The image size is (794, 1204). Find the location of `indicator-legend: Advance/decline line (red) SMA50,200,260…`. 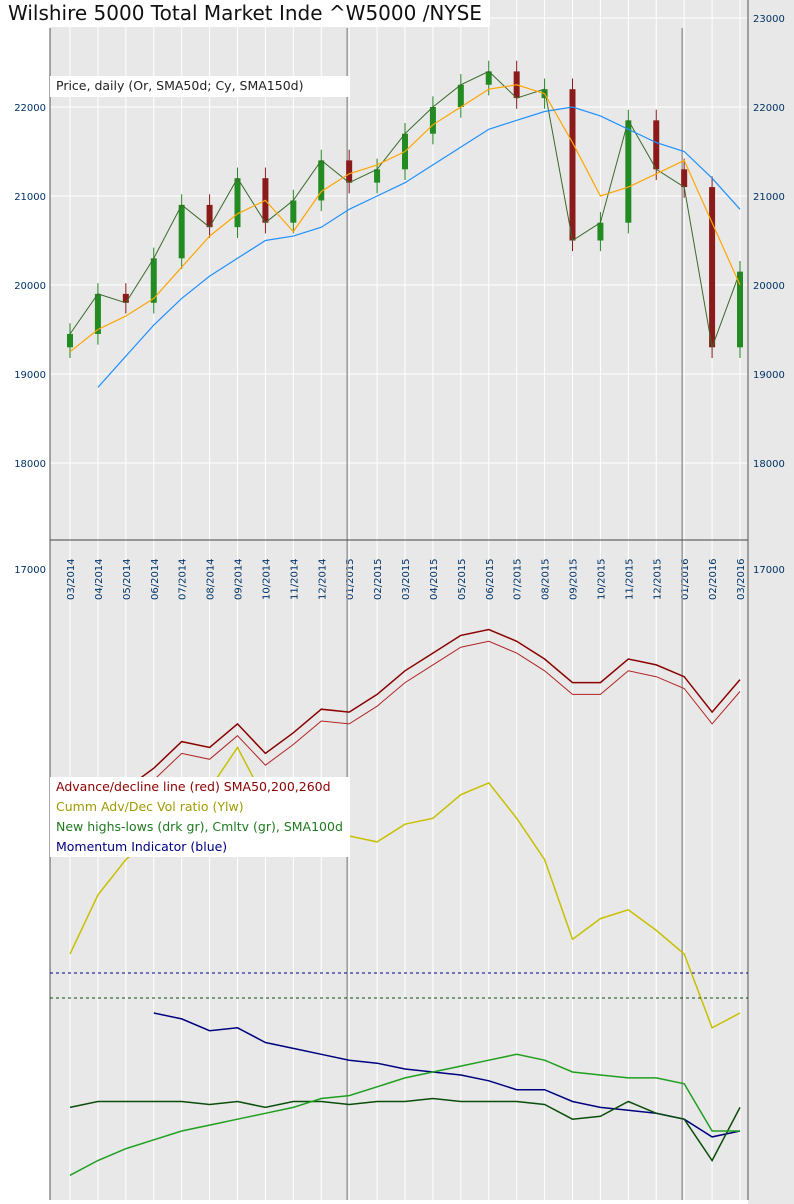

indicator-legend: Advance/decline line (red) SMA50,200,260… is located at coordinates (200, 817).